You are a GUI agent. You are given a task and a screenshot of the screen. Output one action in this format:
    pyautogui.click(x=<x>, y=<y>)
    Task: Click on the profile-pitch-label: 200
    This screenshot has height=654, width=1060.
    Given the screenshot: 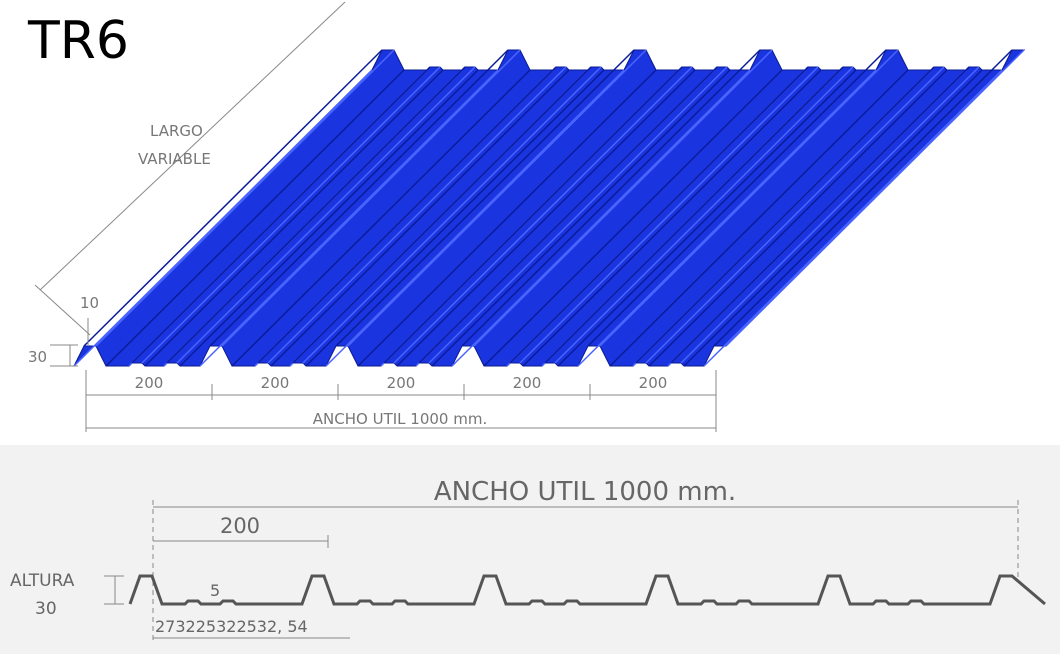 What is the action you would take?
    pyautogui.click(x=240, y=526)
    